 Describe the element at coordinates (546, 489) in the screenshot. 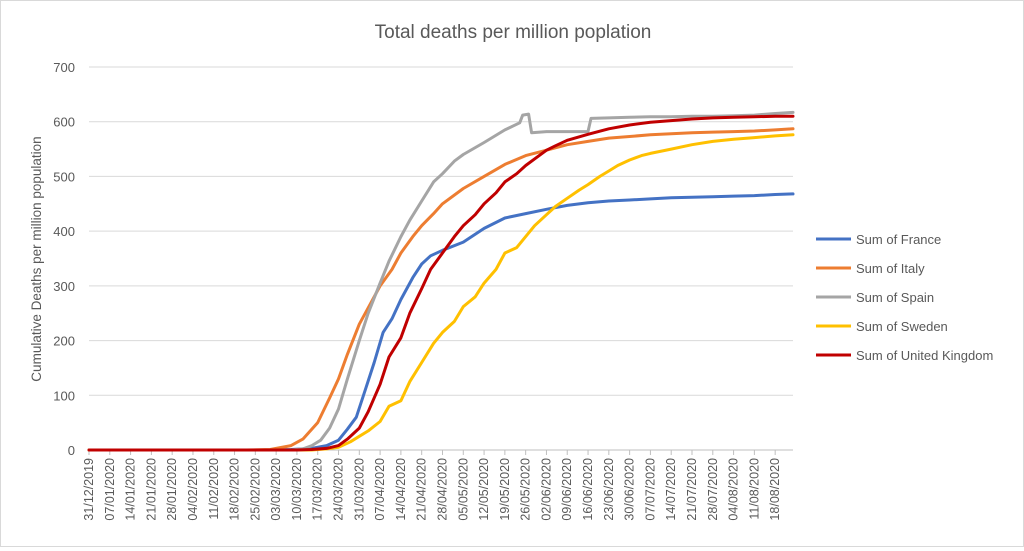

I see `x-tick-label: 02/06/2020` at that location.